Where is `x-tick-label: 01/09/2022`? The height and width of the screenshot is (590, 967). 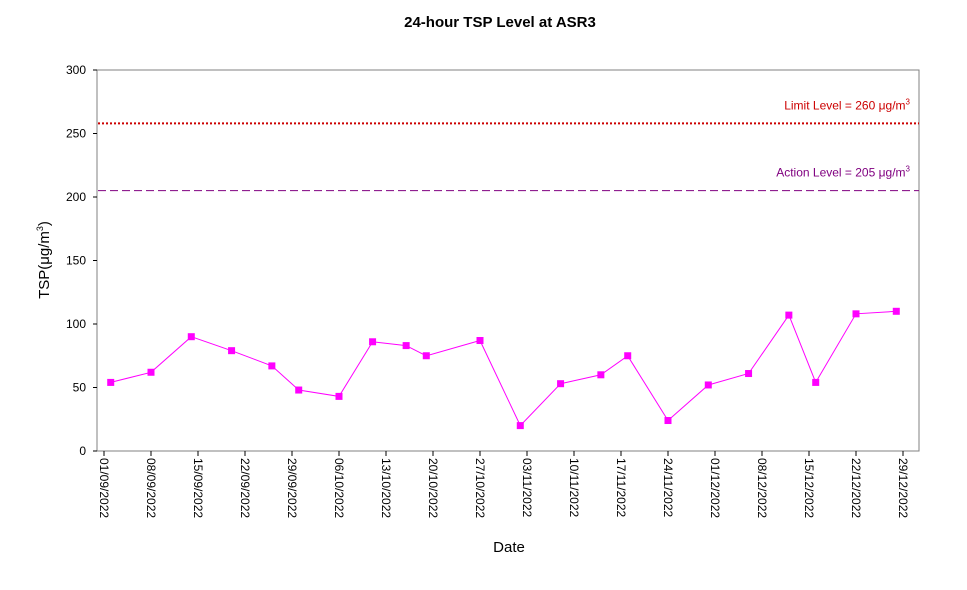
x-tick-label: 01/09/2022 is located at coordinates (104, 488).